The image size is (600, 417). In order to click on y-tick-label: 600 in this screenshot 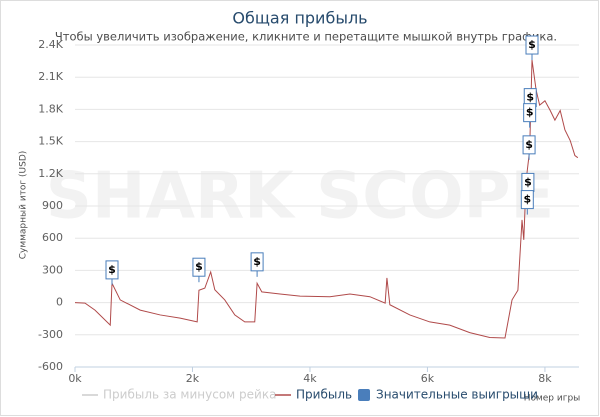, I will do `click(52, 237)`.